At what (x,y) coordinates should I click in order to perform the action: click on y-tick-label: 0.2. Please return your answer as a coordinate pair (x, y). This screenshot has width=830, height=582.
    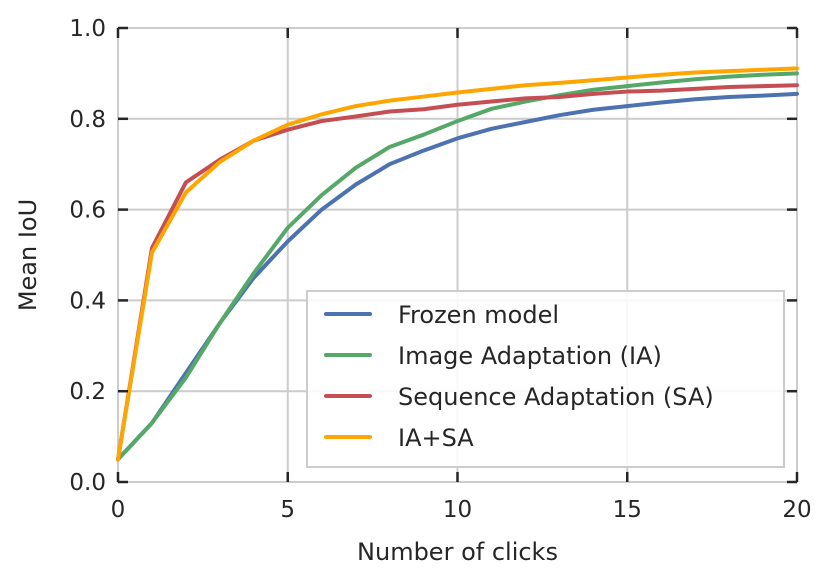
    Looking at the image, I should click on (87, 392).